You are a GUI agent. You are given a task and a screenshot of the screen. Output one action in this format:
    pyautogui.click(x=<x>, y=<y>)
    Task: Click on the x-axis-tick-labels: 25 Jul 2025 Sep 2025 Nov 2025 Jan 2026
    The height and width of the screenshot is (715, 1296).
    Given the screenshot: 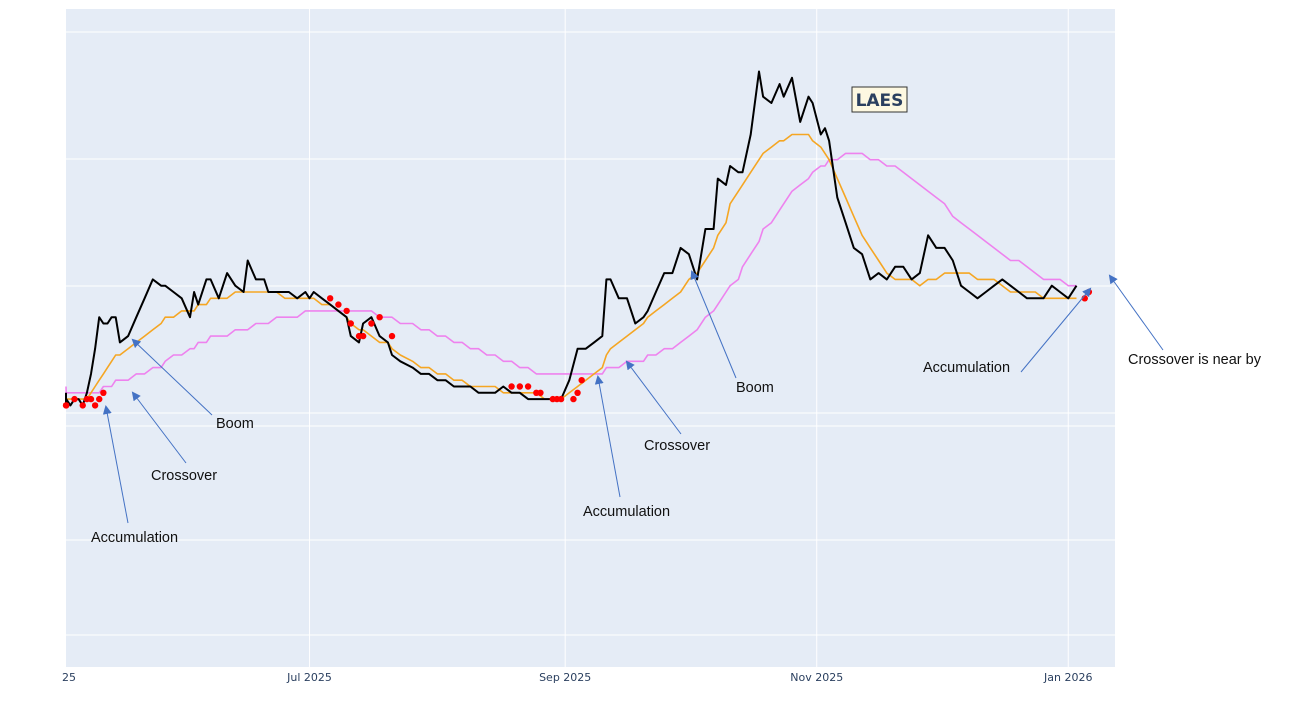 What is the action you would take?
    pyautogui.click(x=577, y=677)
    